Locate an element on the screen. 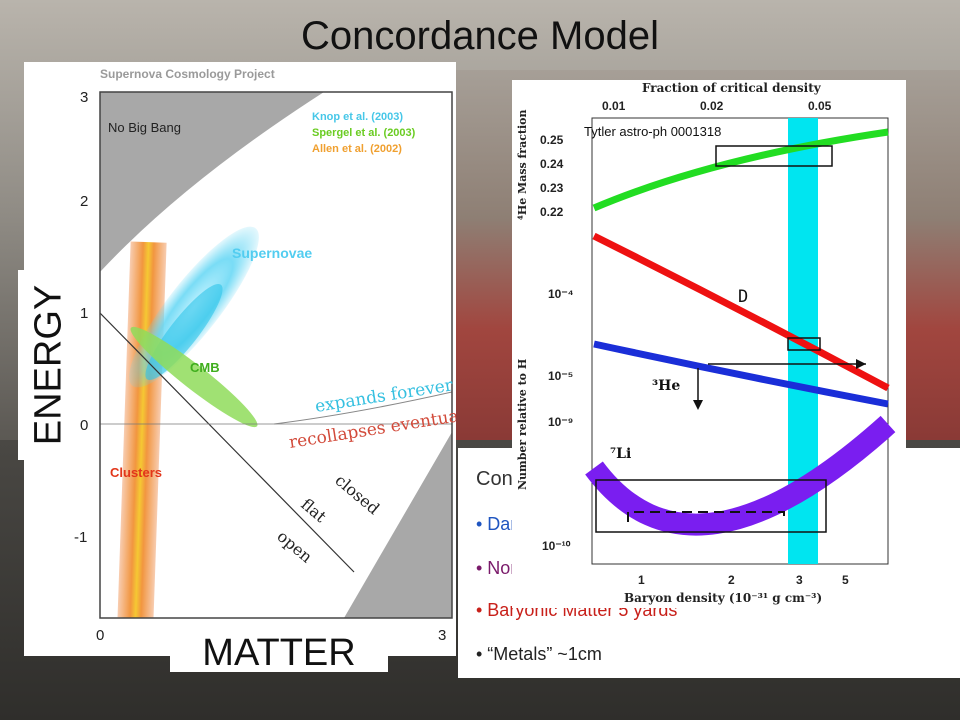  flat-line is located at coordinates (227, 442).